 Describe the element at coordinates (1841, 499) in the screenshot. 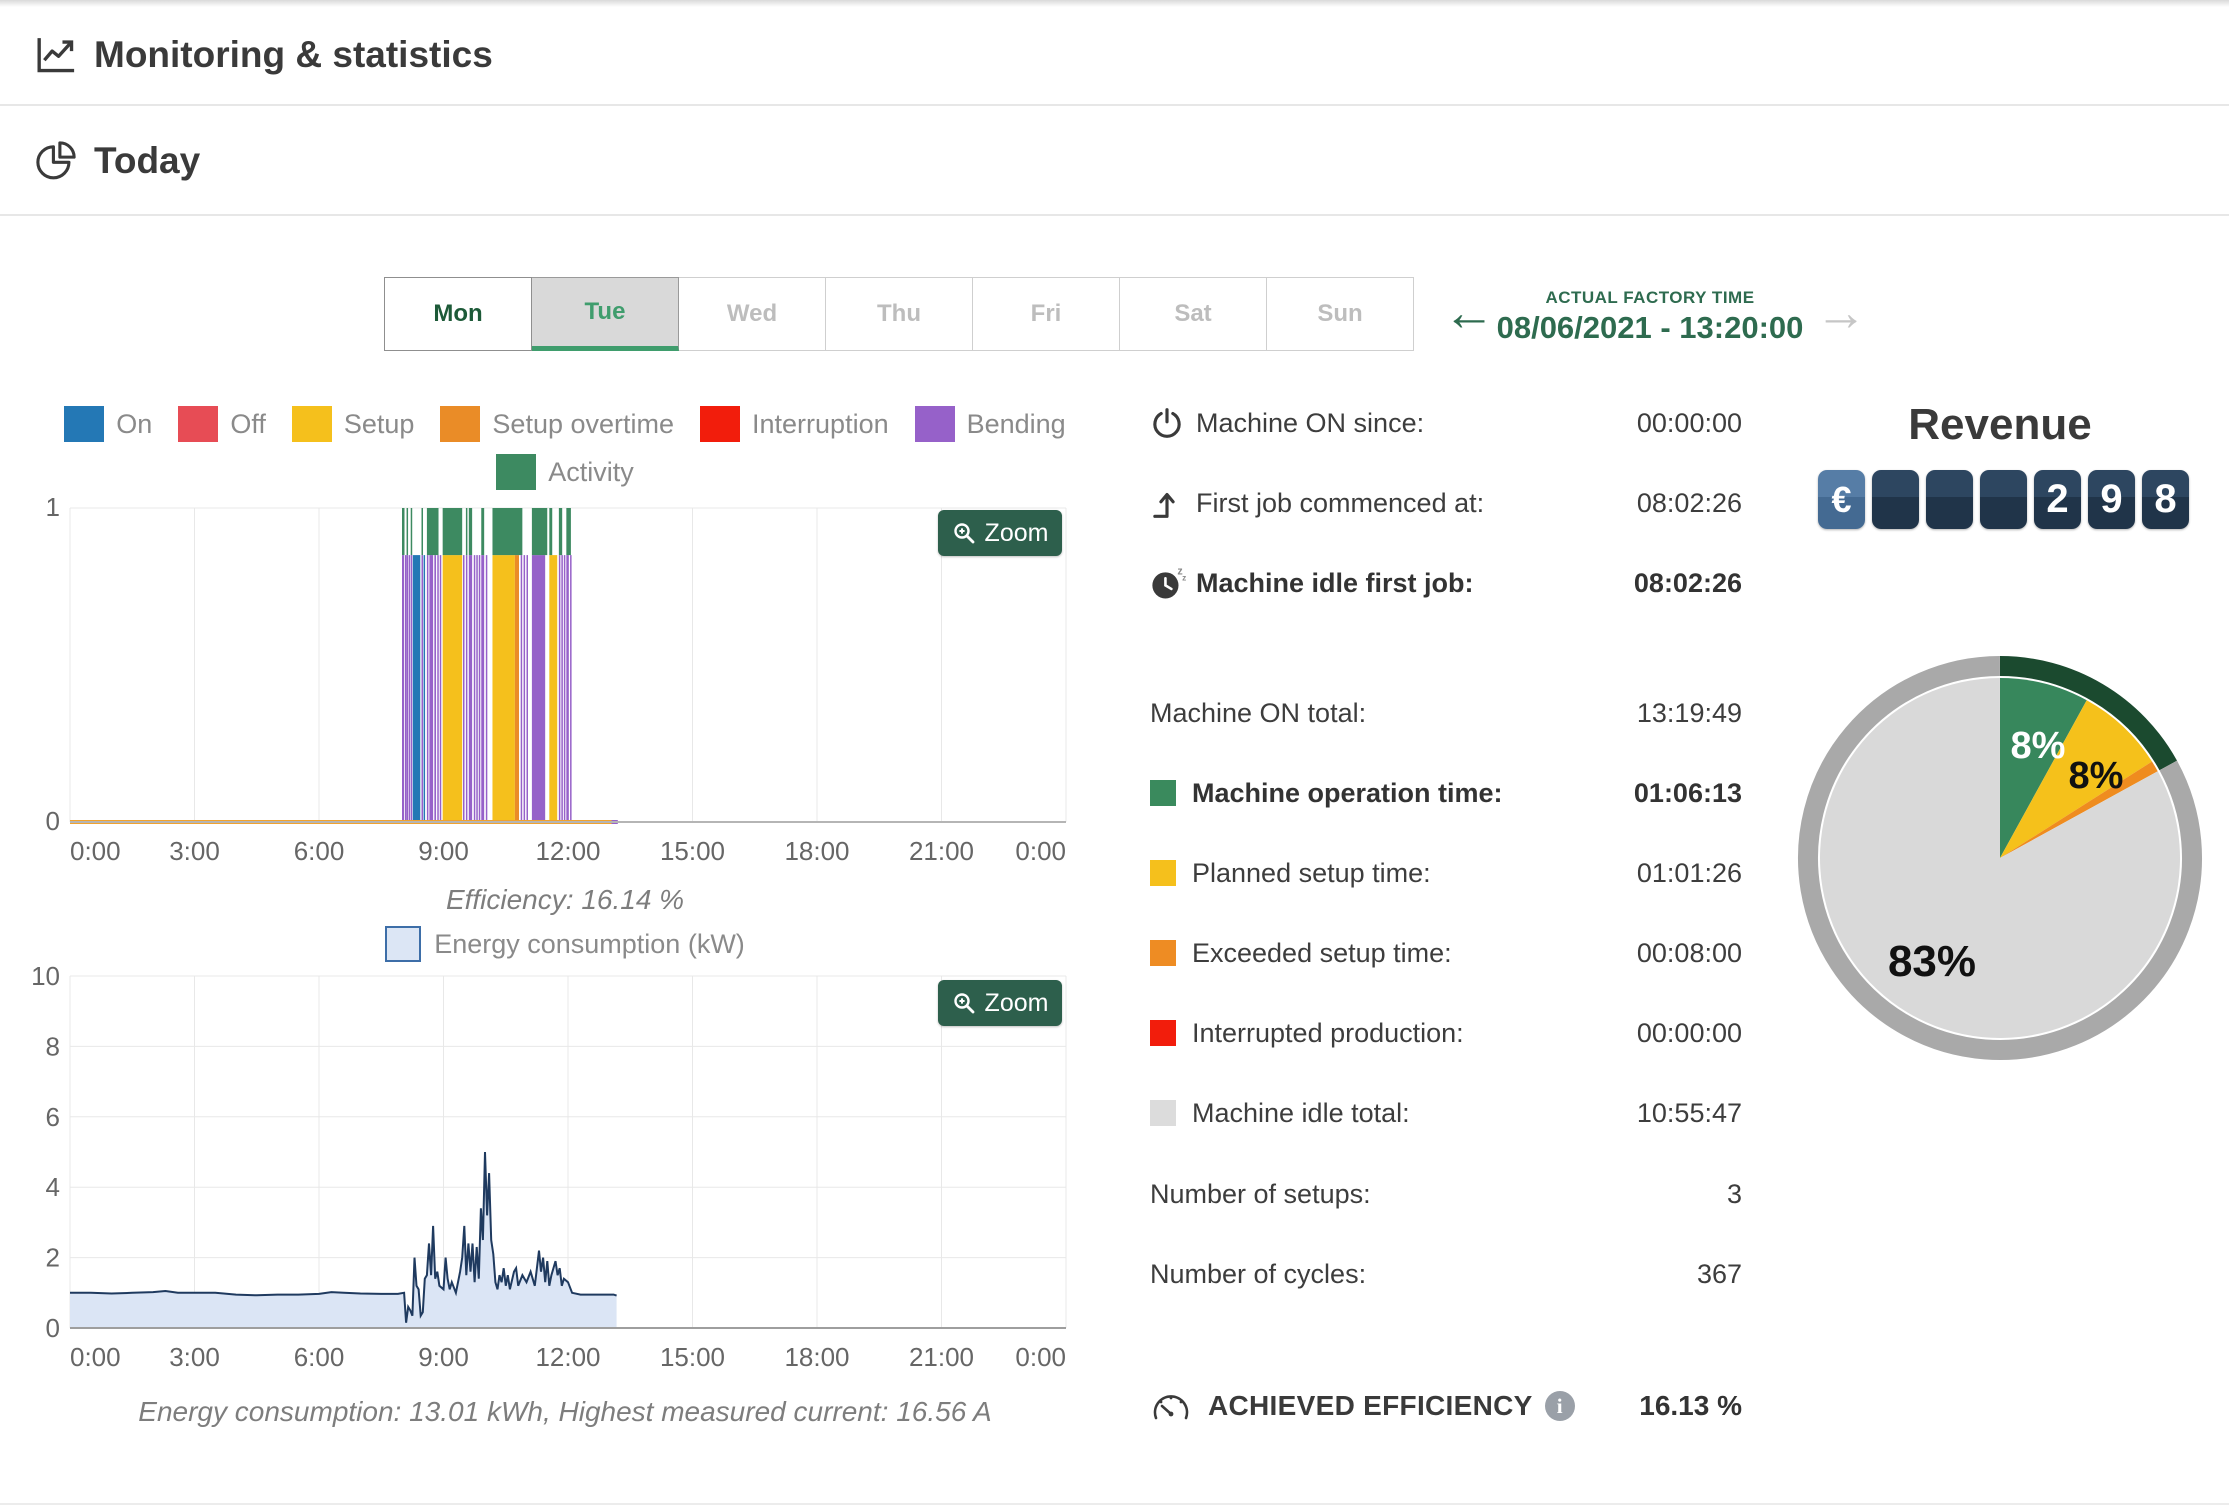

I see `revenue-currency-tile: €` at that location.